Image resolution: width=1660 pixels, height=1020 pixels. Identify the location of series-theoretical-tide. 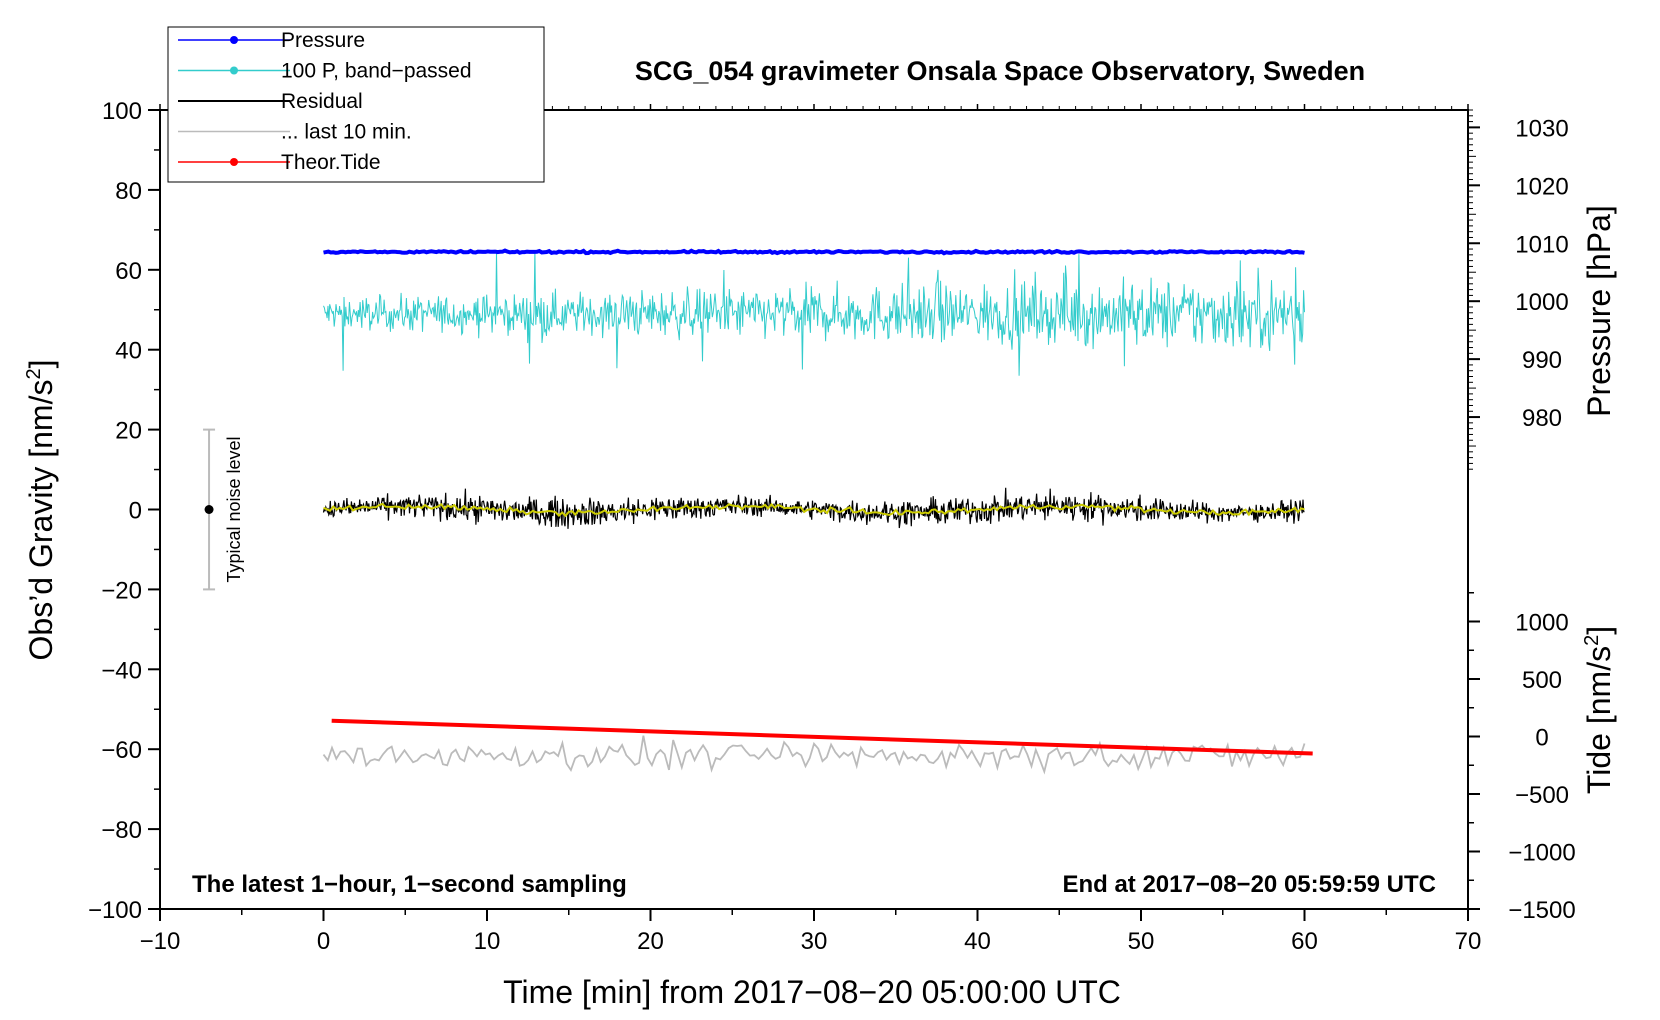
(822, 737).